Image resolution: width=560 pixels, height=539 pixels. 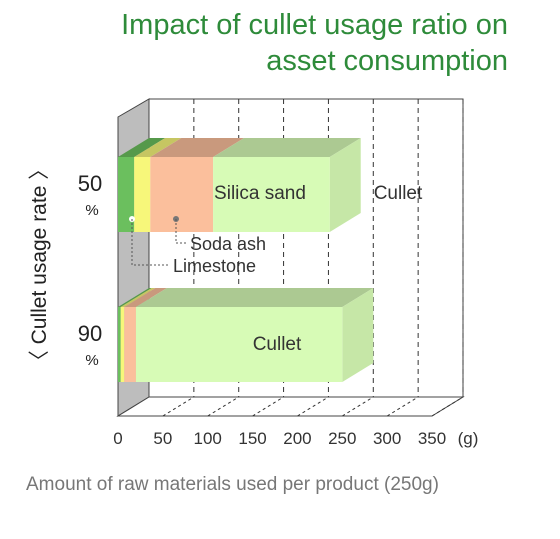 I want to click on chart-title-line-2: asset consumption, so click(x=387, y=61).